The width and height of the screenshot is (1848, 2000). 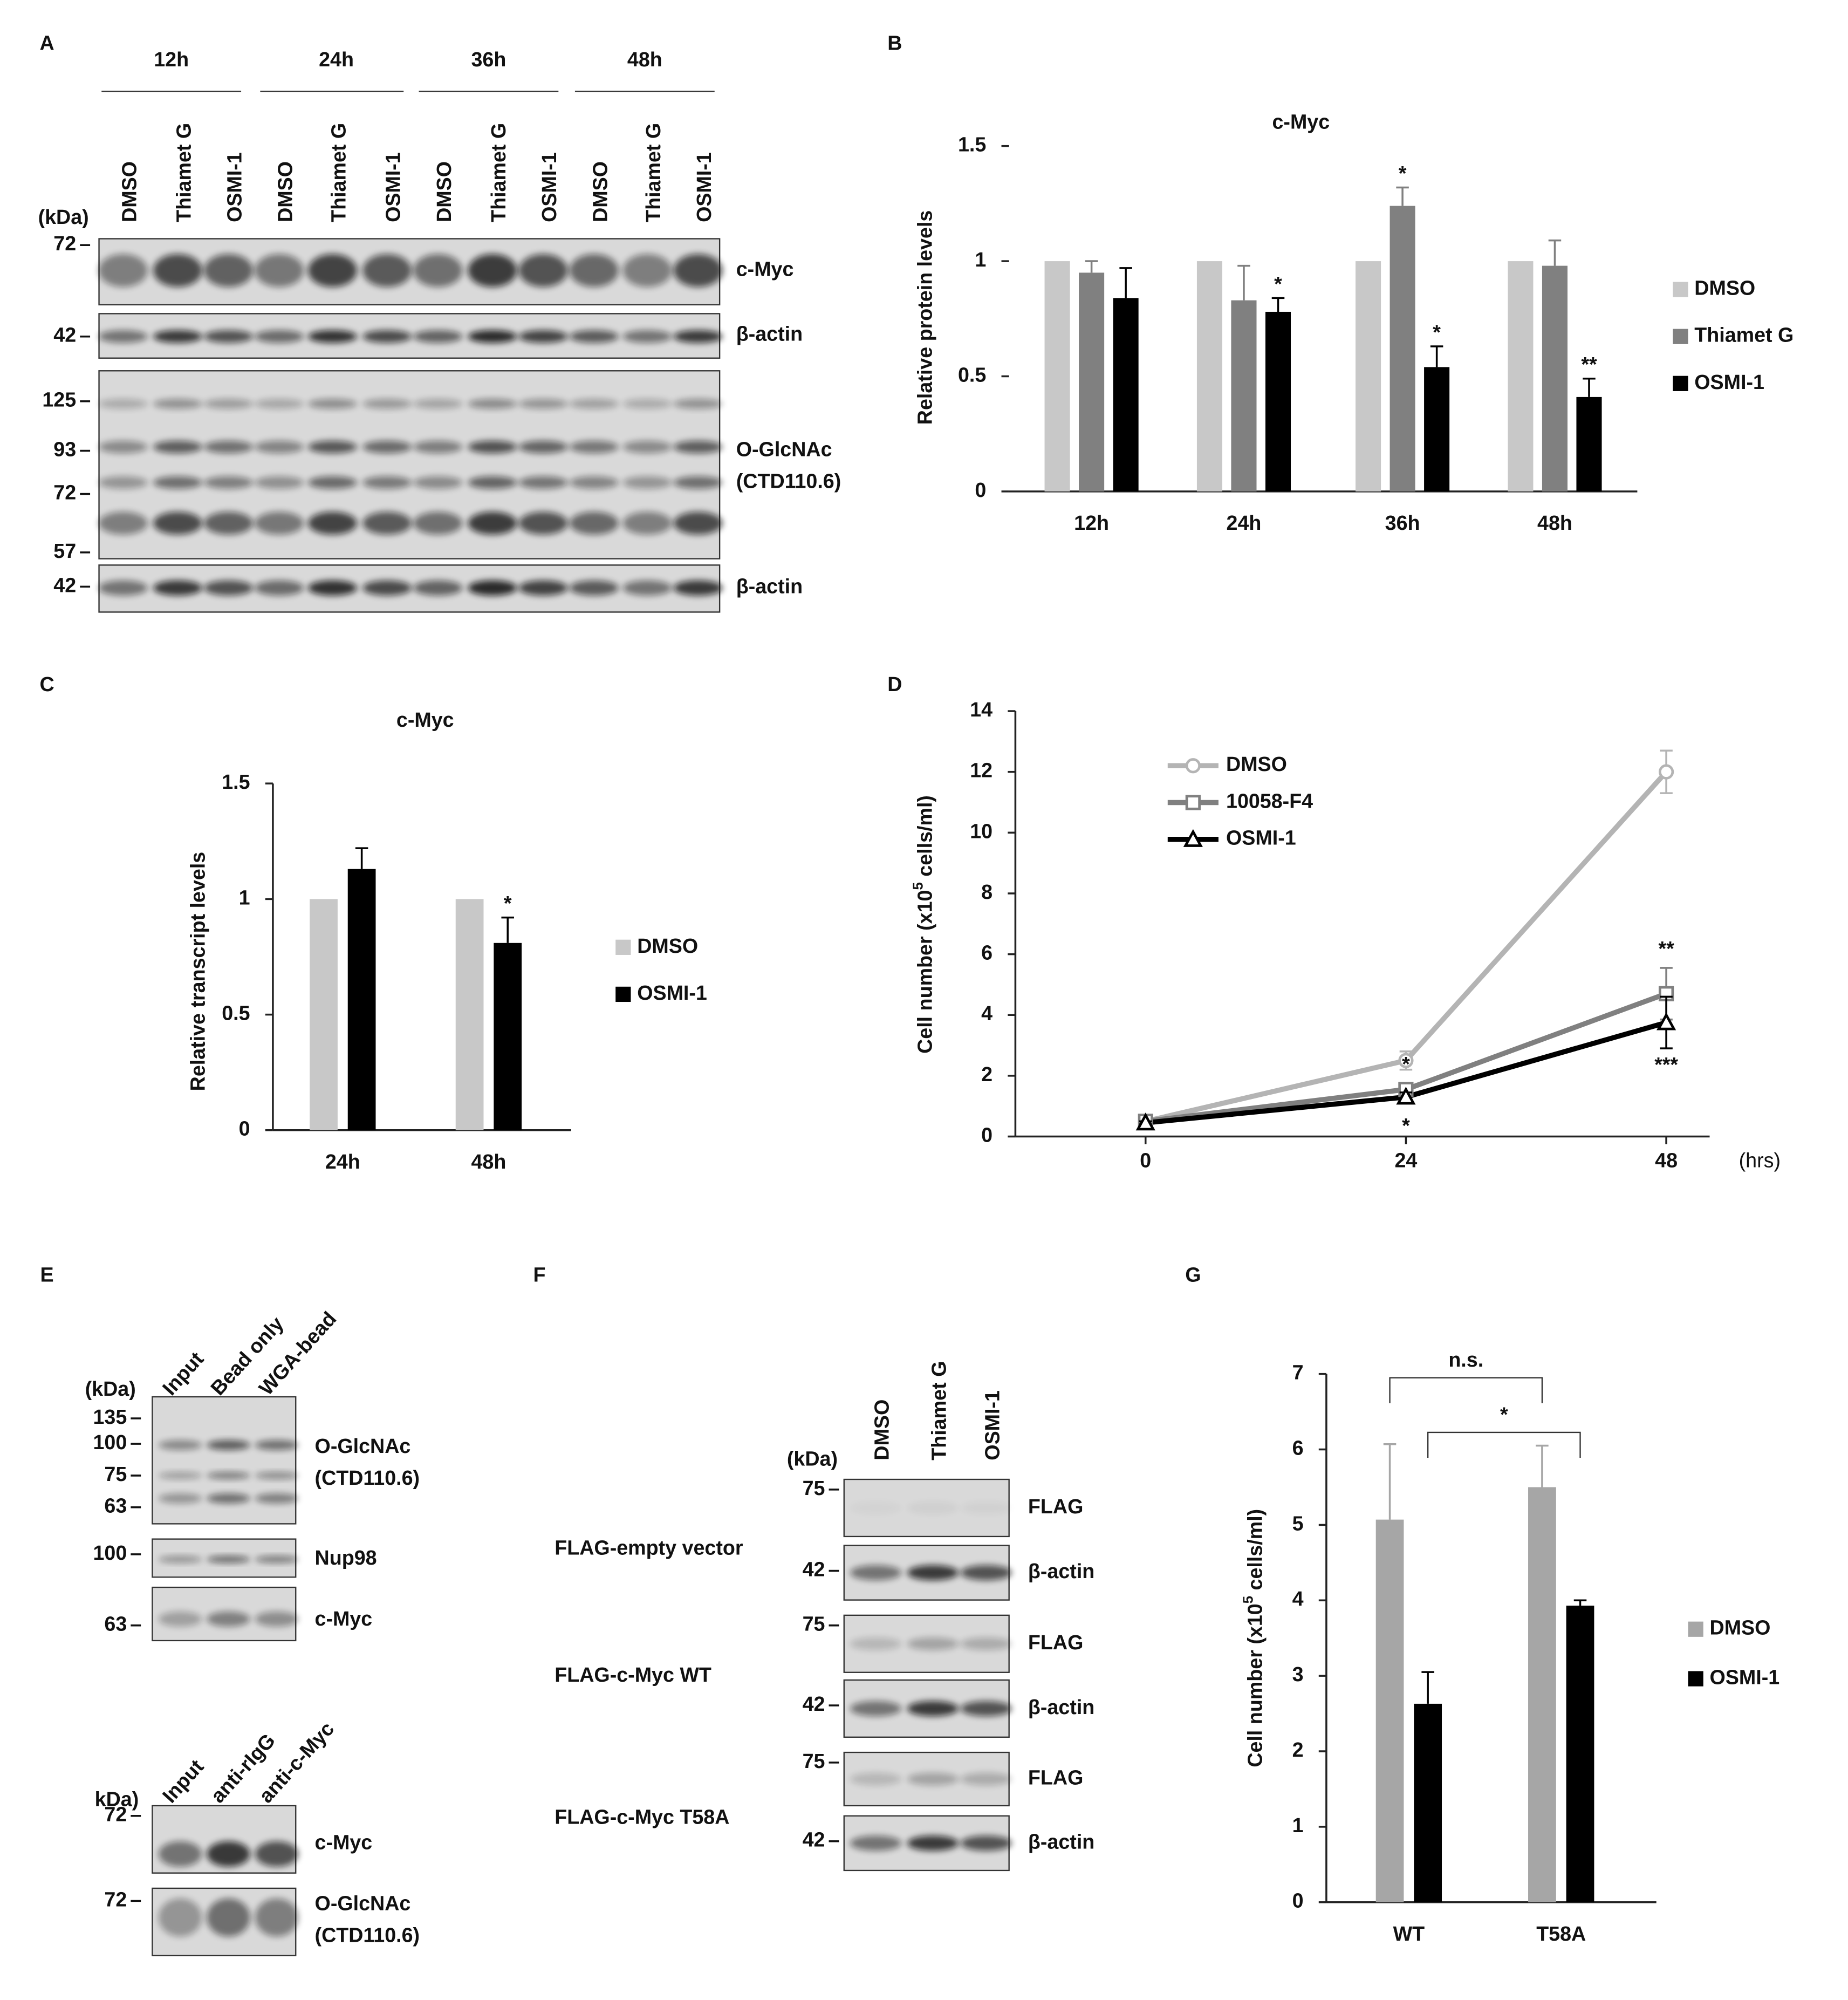 What do you see at coordinates (499, 172) in the screenshot?
I see `lane-label: Thiamet G` at bounding box center [499, 172].